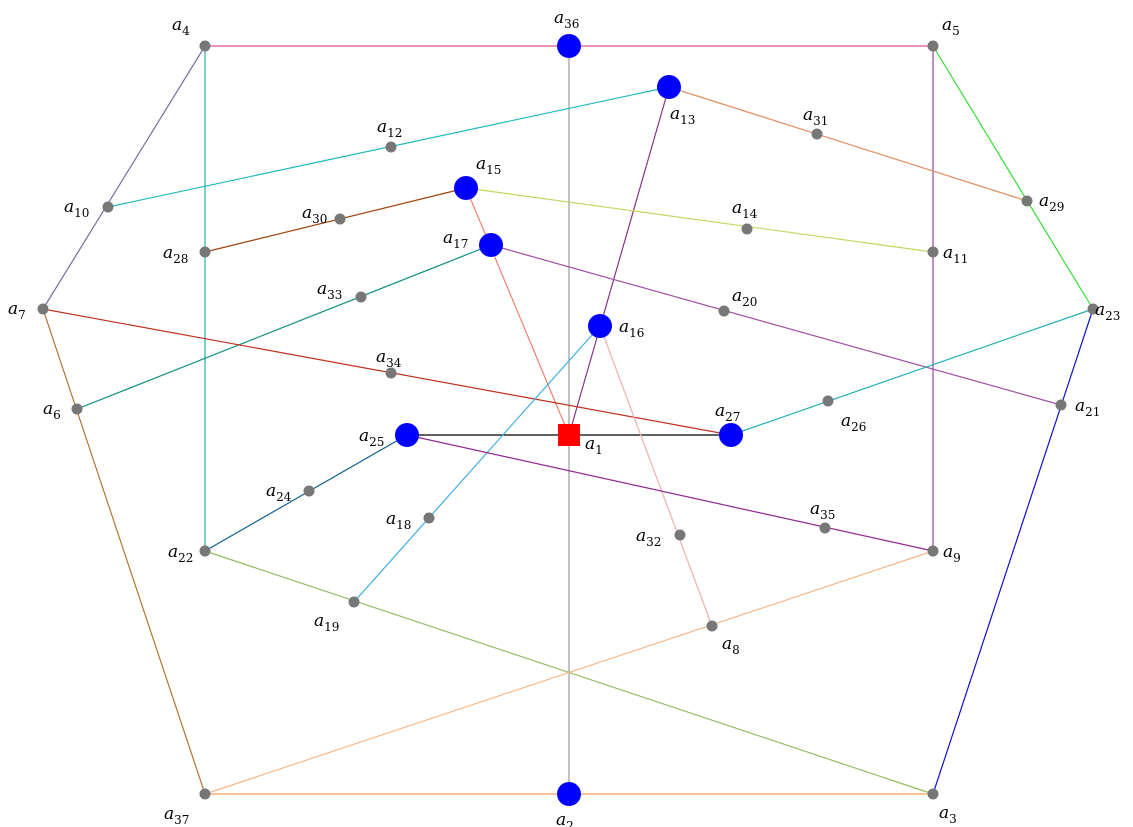 The image size is (1133, 827). Describe the element at coordinates (631, 328) in the screenshot. I see `node-label-a16: a16` at that location.